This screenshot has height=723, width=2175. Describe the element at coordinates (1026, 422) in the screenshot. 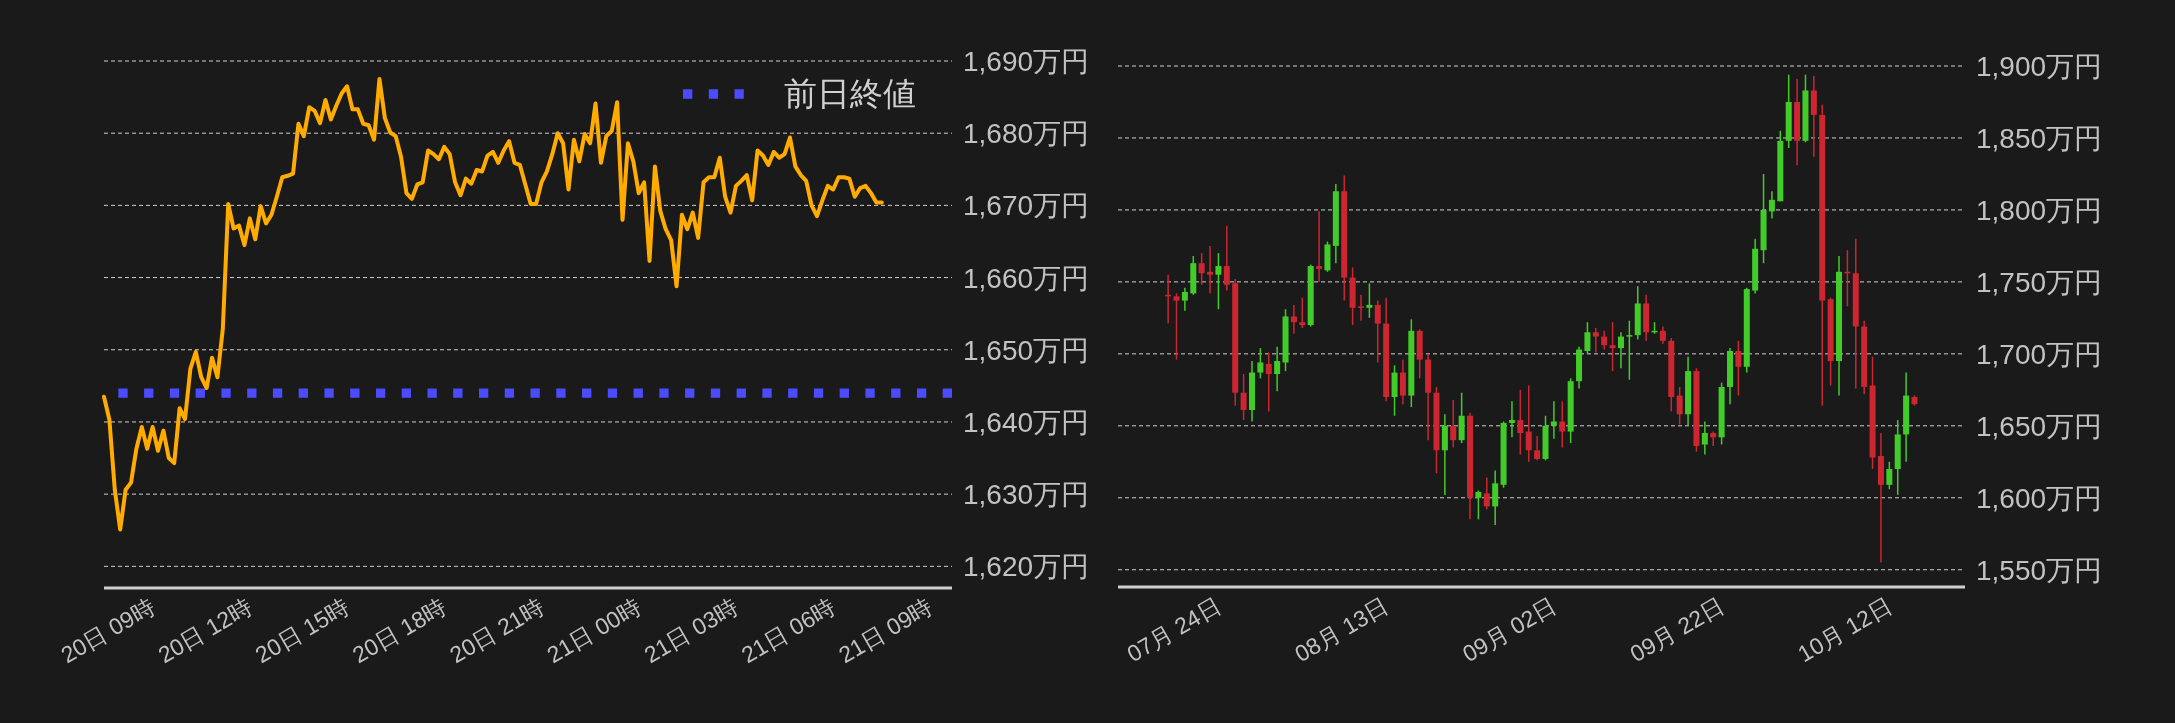

I see `y-tick-label: 1,640万円` at that location.